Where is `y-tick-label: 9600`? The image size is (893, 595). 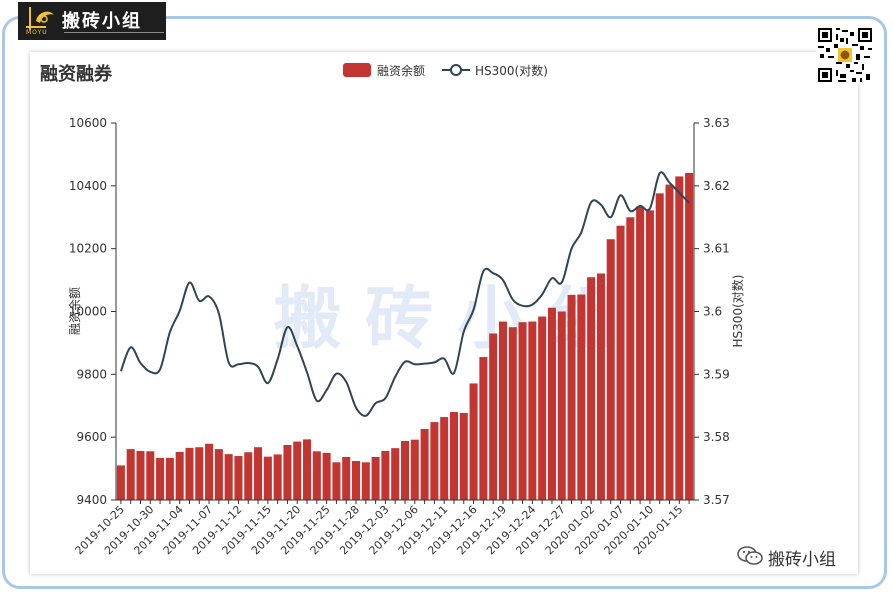 y-tick-label: 9600 is located at coordinates (91, 437).